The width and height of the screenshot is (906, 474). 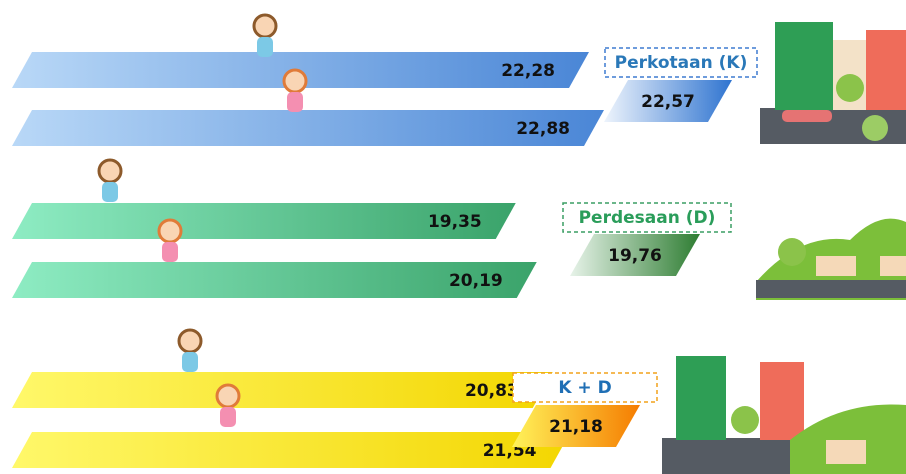 I want to click on total-label: 19,76, so click(x=635, y=256).